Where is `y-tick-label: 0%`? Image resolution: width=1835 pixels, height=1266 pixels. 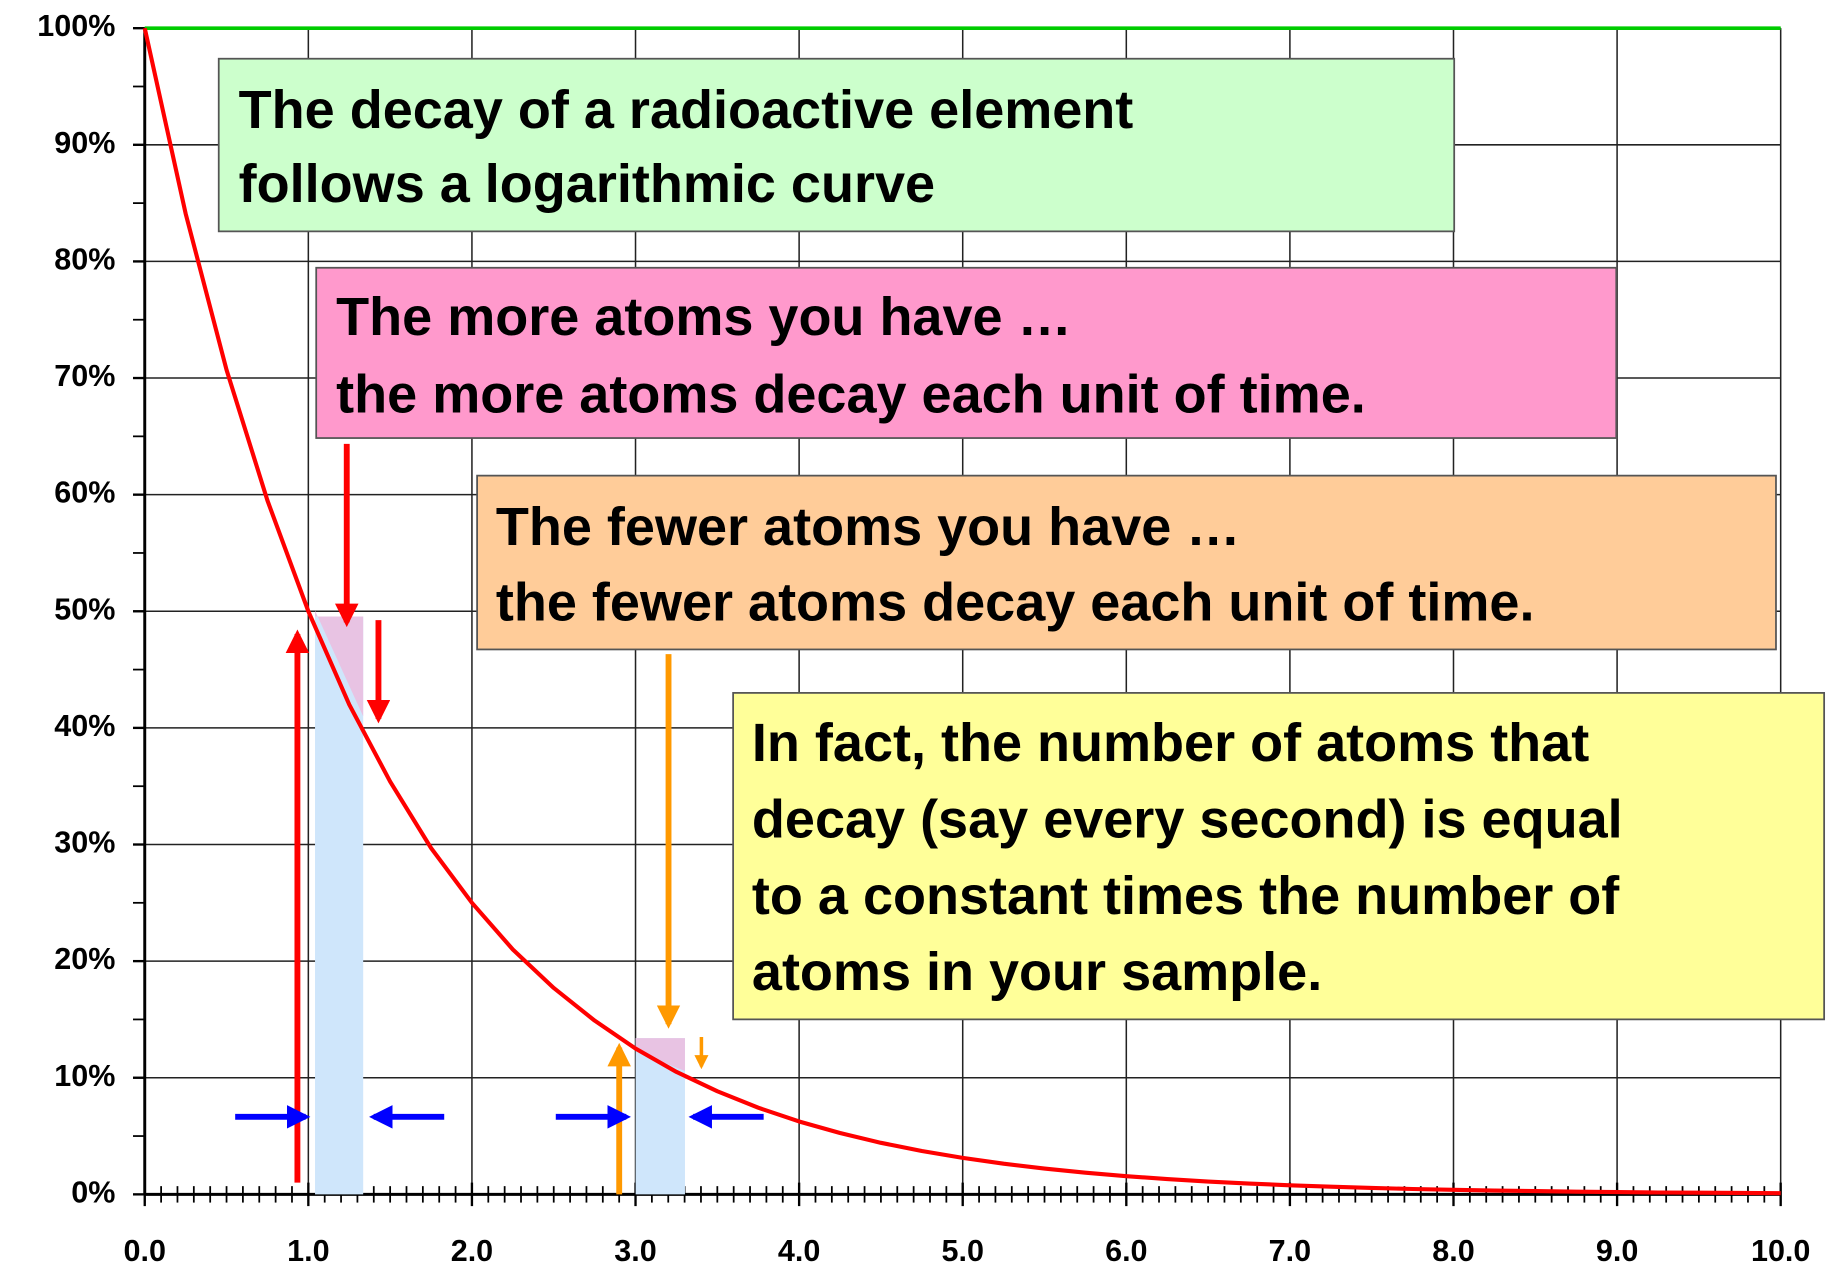
y-tick-label: 0% is located at coordinates (93, 1192).